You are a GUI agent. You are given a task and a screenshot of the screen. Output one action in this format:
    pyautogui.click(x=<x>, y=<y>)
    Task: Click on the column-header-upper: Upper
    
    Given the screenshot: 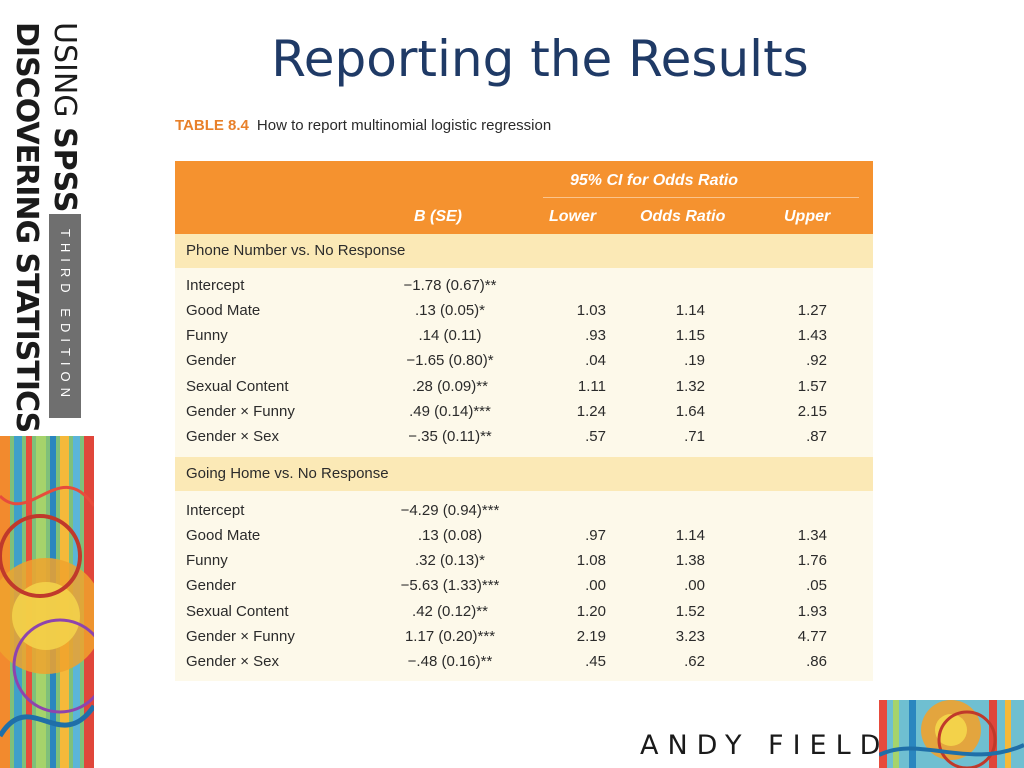 What is the action you would take?
    pyautogui.click(x=807, y=216)
    